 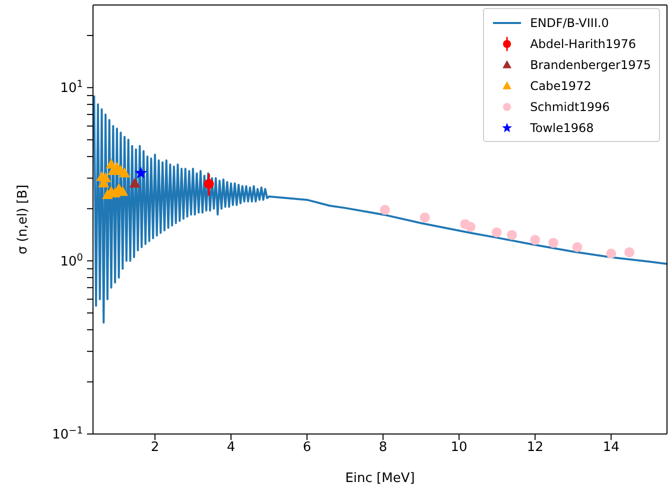 What do you see at coordinates (590, 65) in the screenshot?
I see `legend-label: Brandenberger1975` at bounding box center [590, 65].